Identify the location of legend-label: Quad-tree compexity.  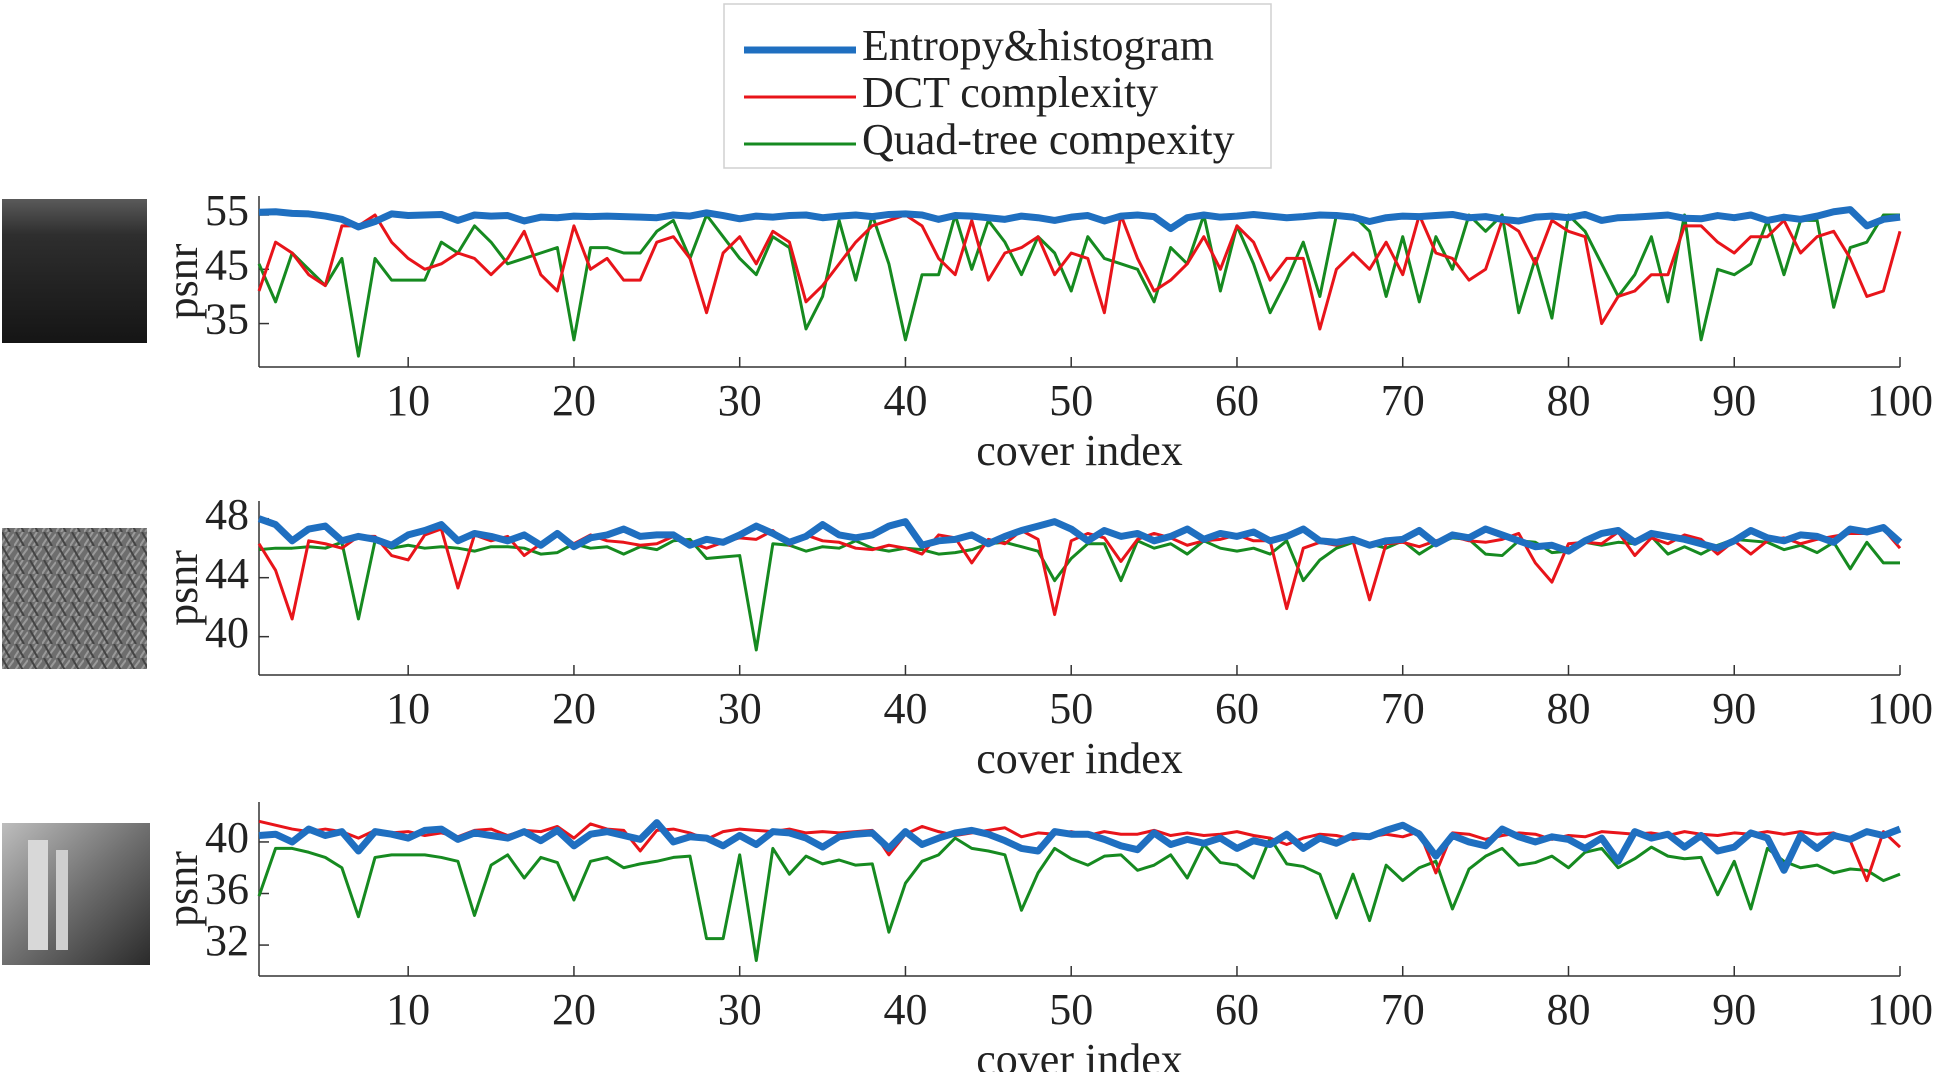
(1048, 139).